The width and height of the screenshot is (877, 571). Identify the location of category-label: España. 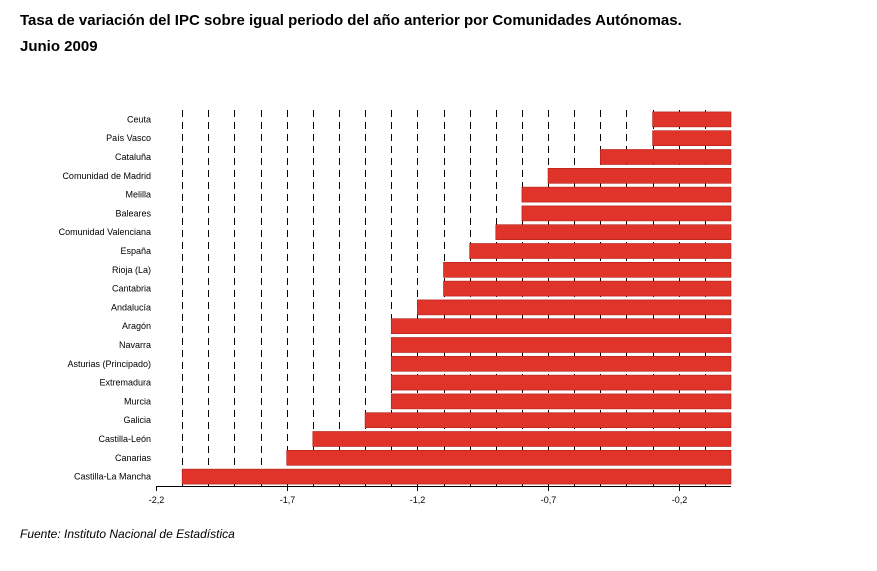
(135, 251).